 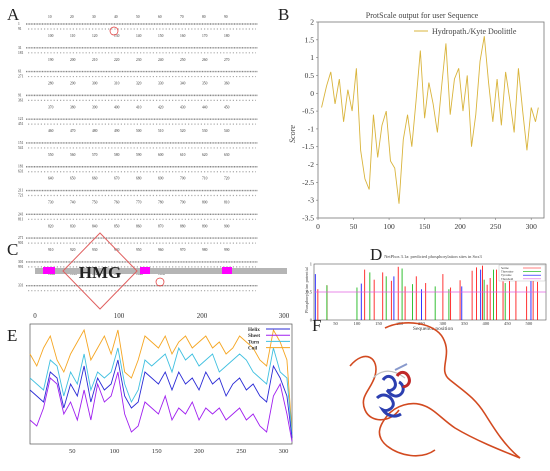 What do you see at coordinates (183, 203) in the screenshot?
I see `position-tick: 790` at bounding box center [183, 203].